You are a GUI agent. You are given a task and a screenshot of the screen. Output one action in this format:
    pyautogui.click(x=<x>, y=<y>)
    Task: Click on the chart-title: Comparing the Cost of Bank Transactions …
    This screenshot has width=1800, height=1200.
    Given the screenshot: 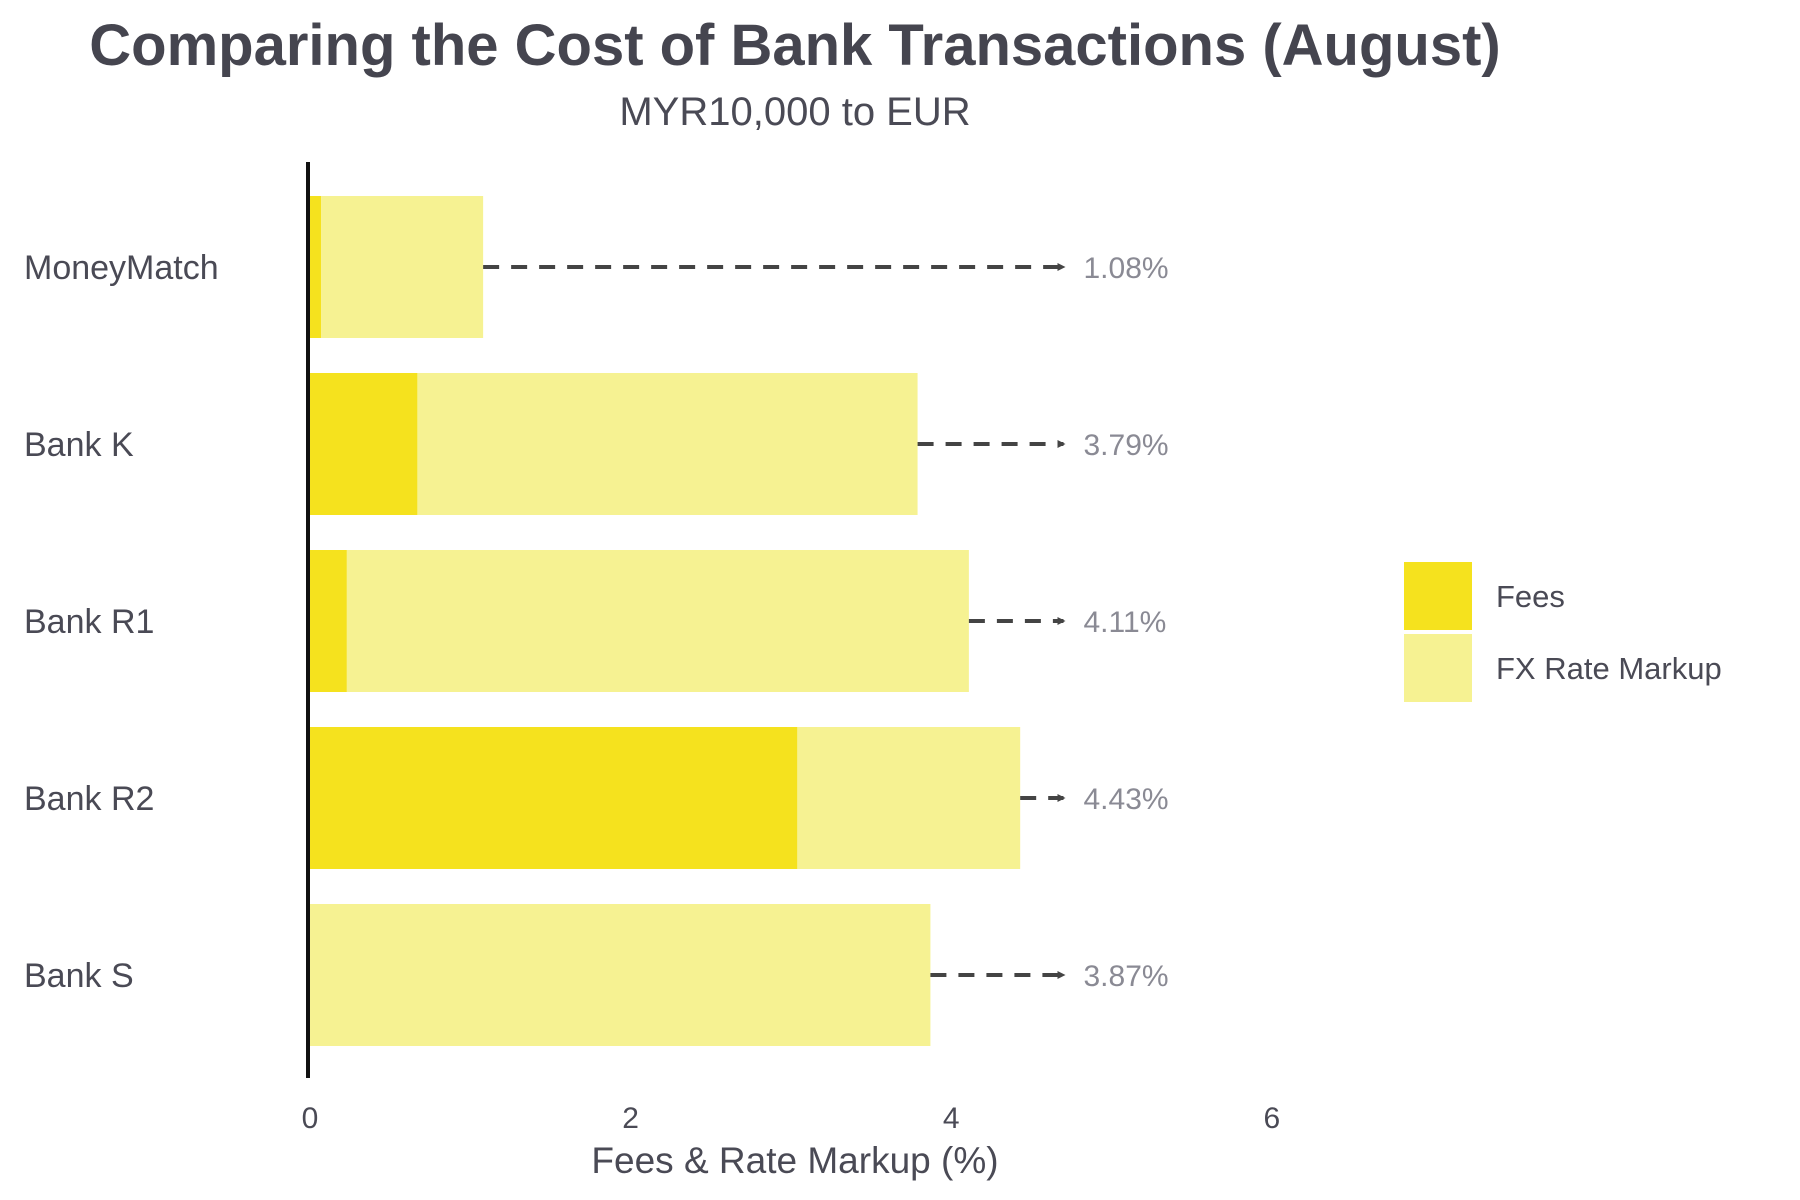 What is the action you would take?
    pyautogui.click(x=795, y=45)
    